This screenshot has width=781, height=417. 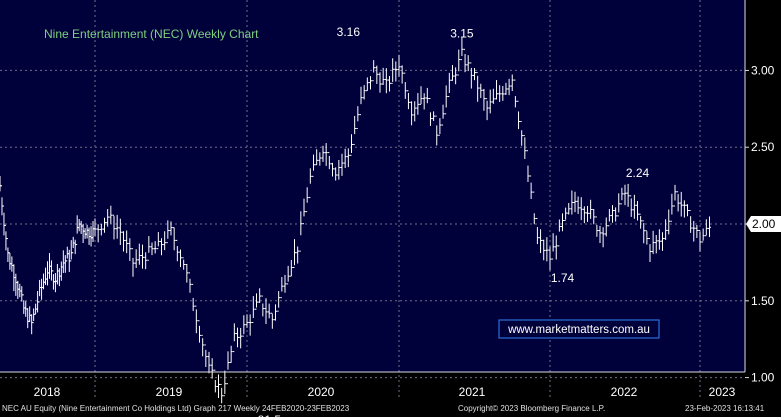 I want to click on annotation-label: 2.24, so click(x=638, y=173).